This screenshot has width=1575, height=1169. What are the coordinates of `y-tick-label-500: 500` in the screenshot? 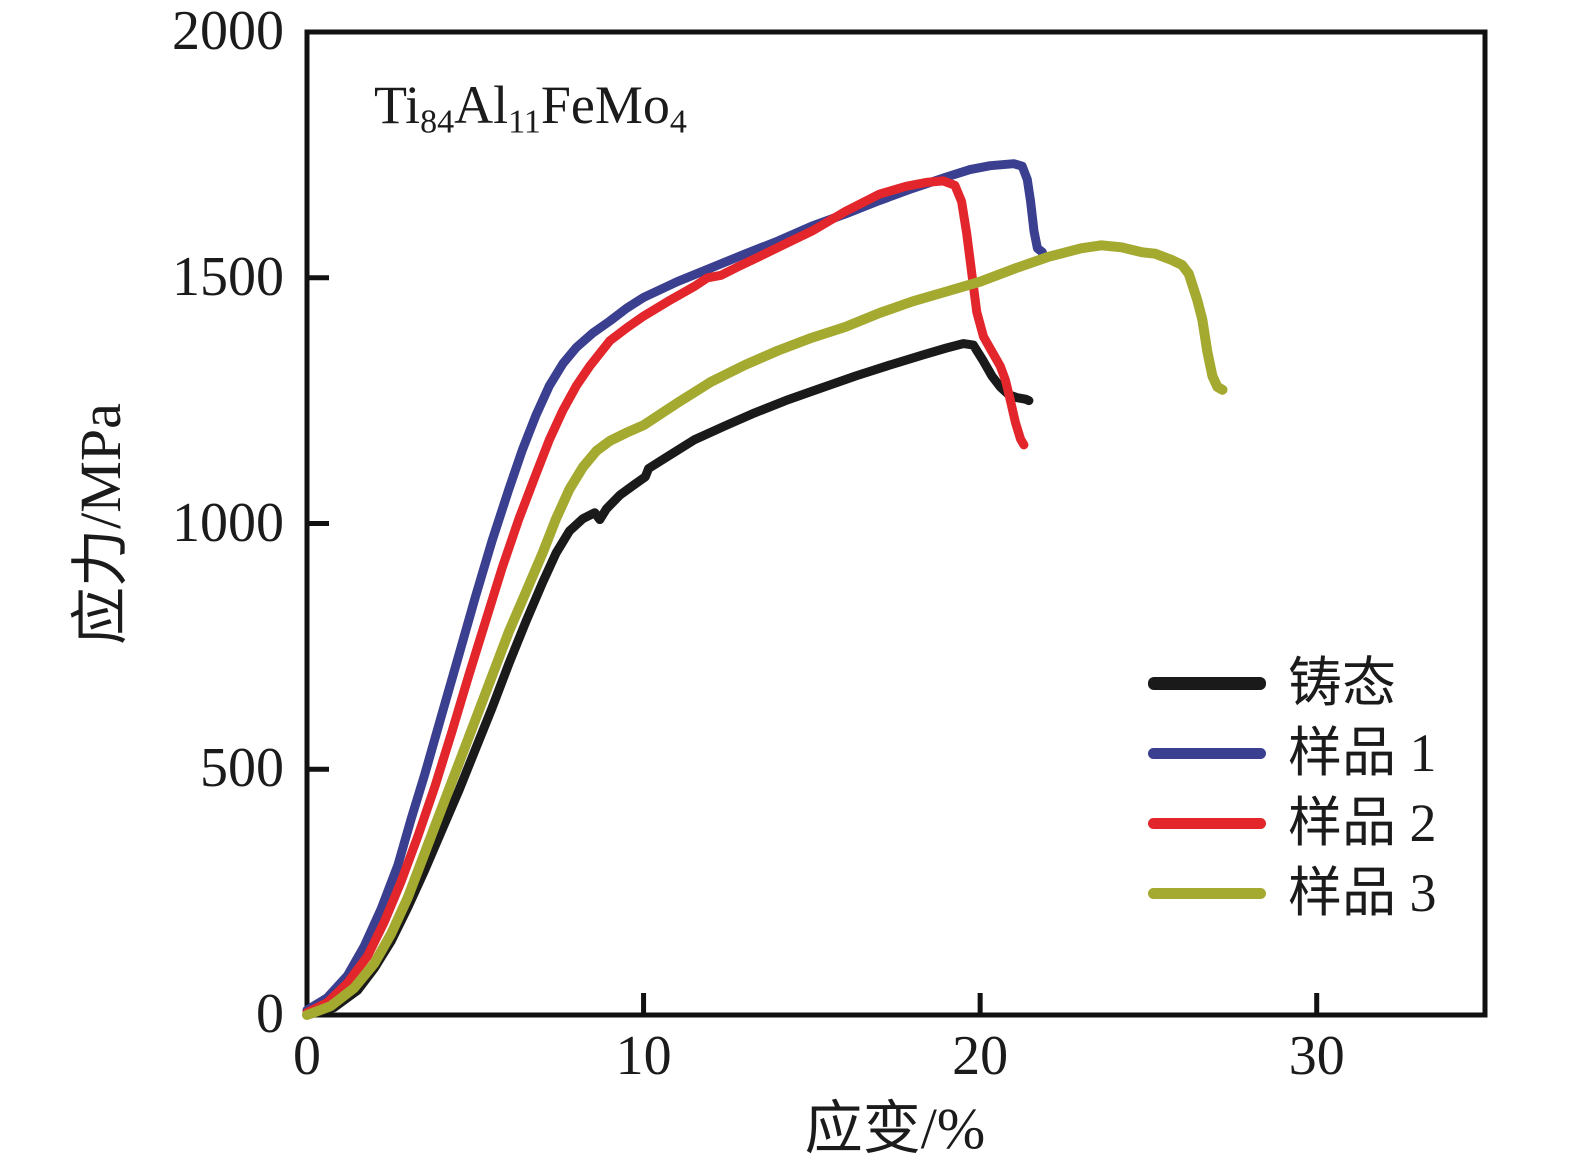 It's located at (242, 768).